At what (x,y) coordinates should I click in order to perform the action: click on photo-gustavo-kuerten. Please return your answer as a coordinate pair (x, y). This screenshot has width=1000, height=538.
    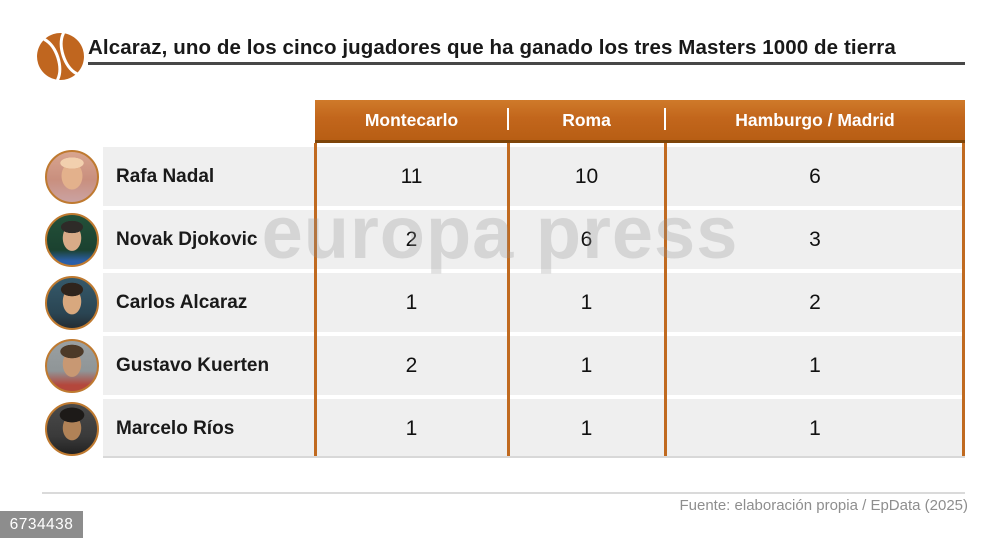
    Looking at the image, I should click on (71, 365).